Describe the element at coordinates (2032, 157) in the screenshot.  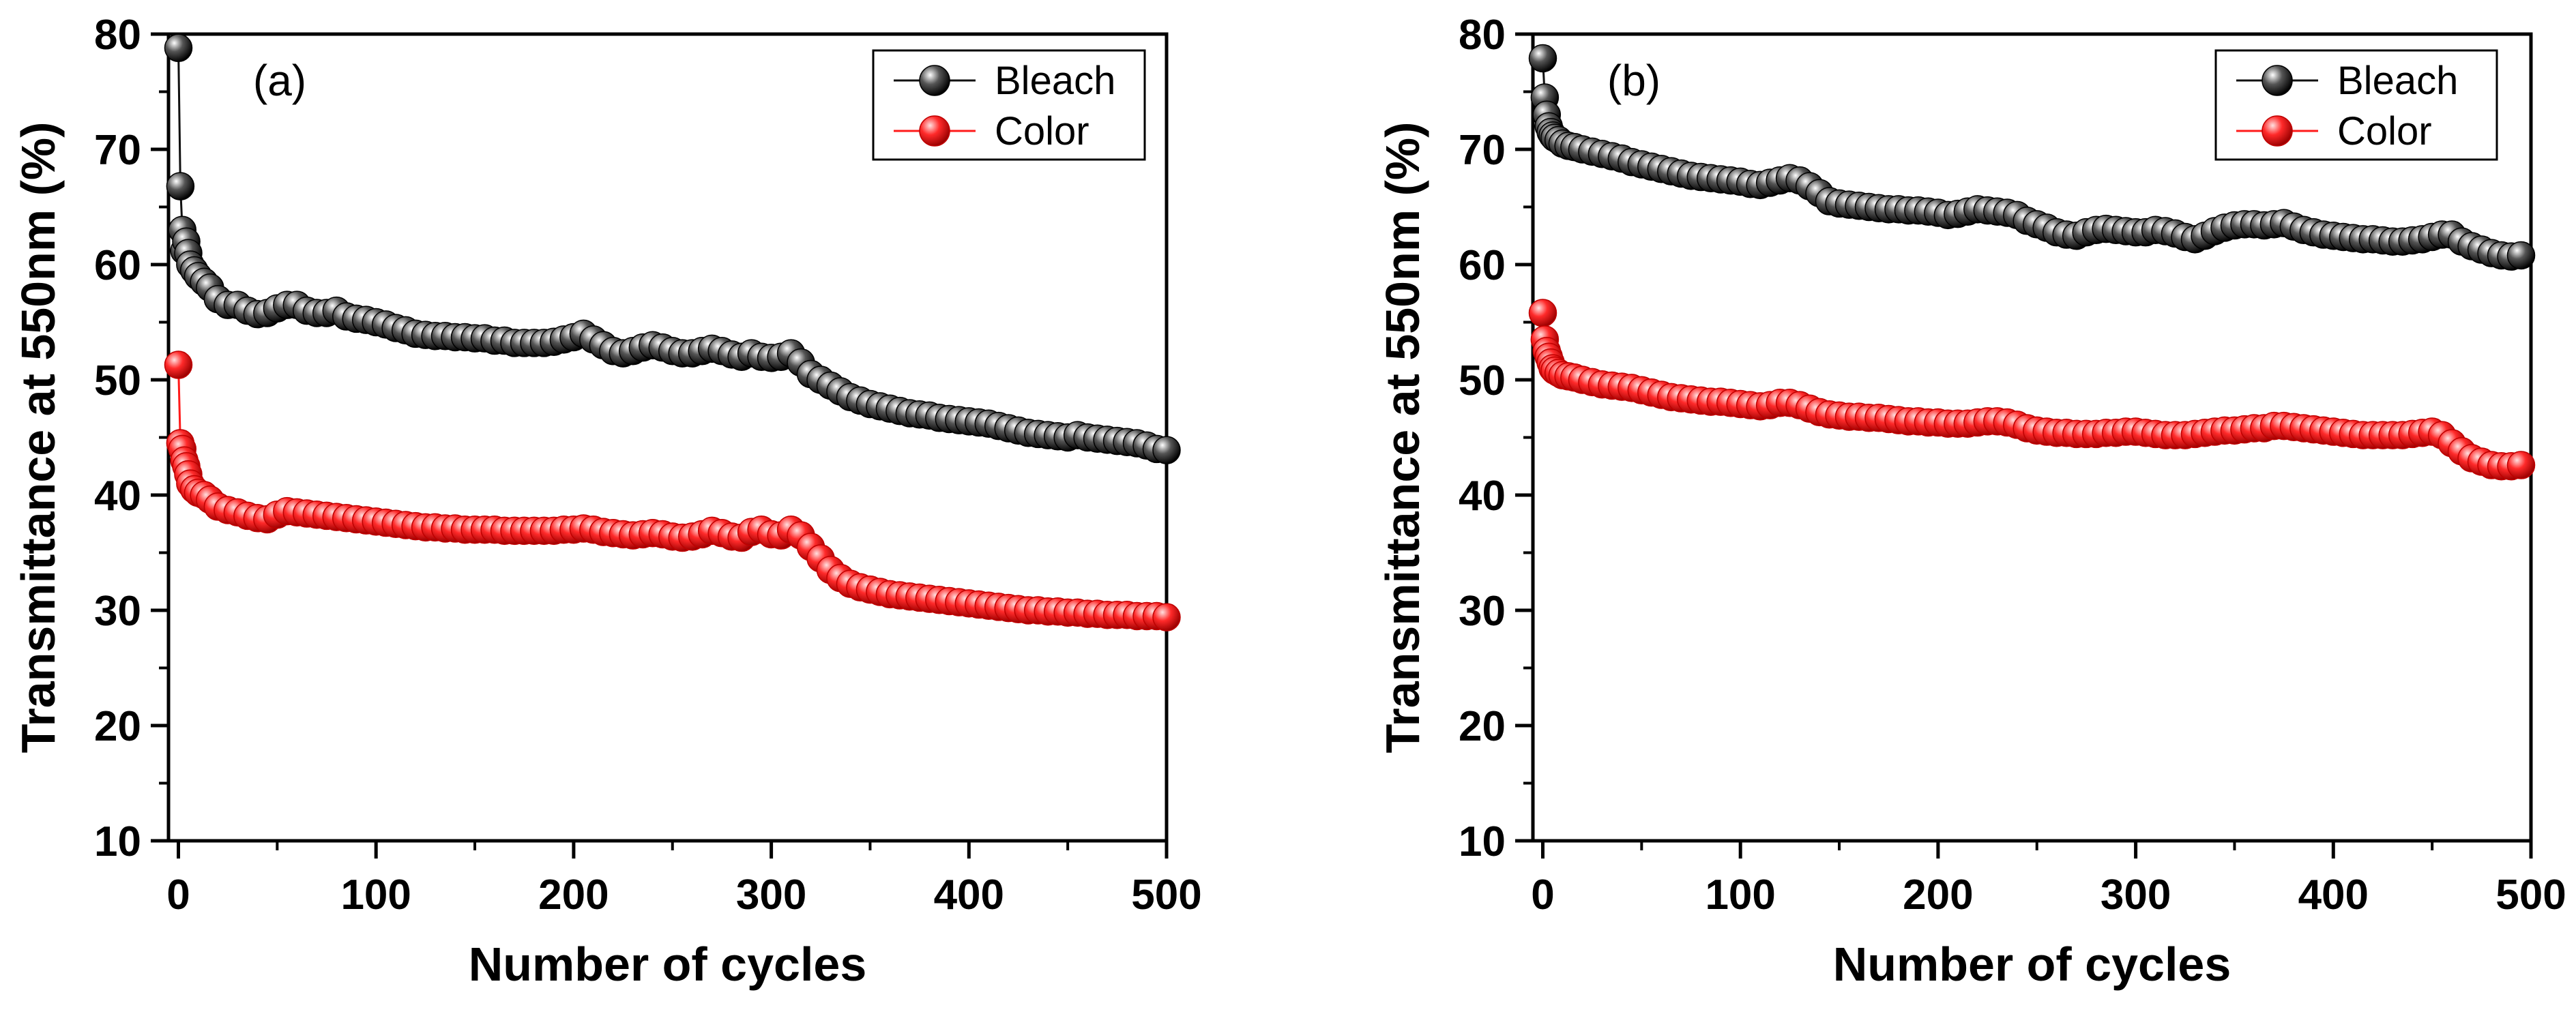
I see `series-bleach` at that location.